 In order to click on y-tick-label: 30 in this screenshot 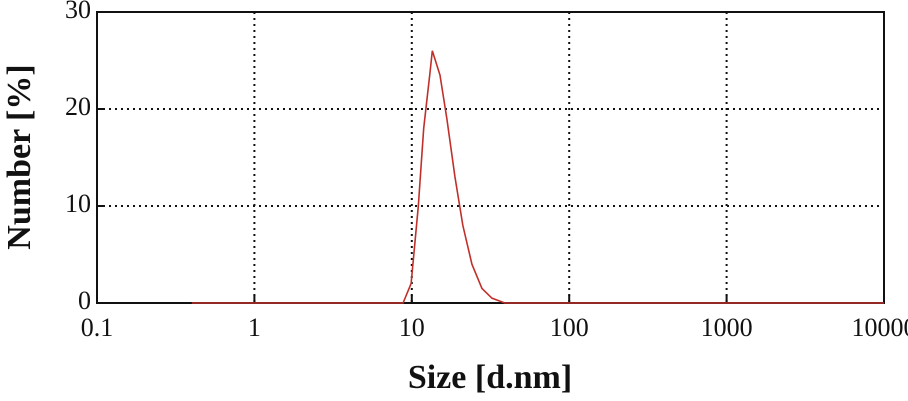, I will do `click(78, 12)`.